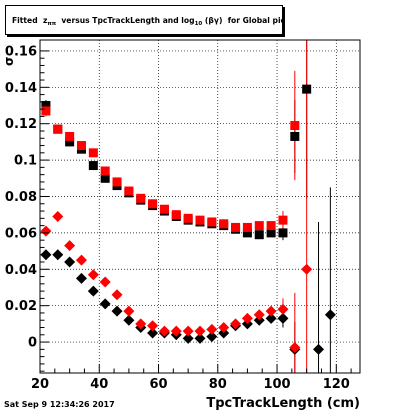  I want to click on x-tick-label: 40, so click(99, 384).